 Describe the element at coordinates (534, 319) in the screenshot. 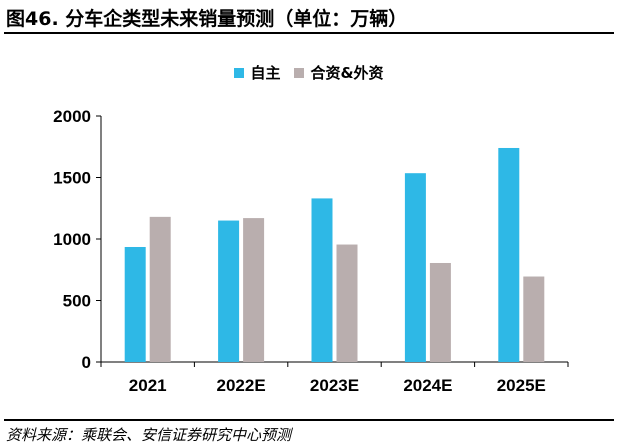

I see `bar-jv-foreign-2025E` at that location.